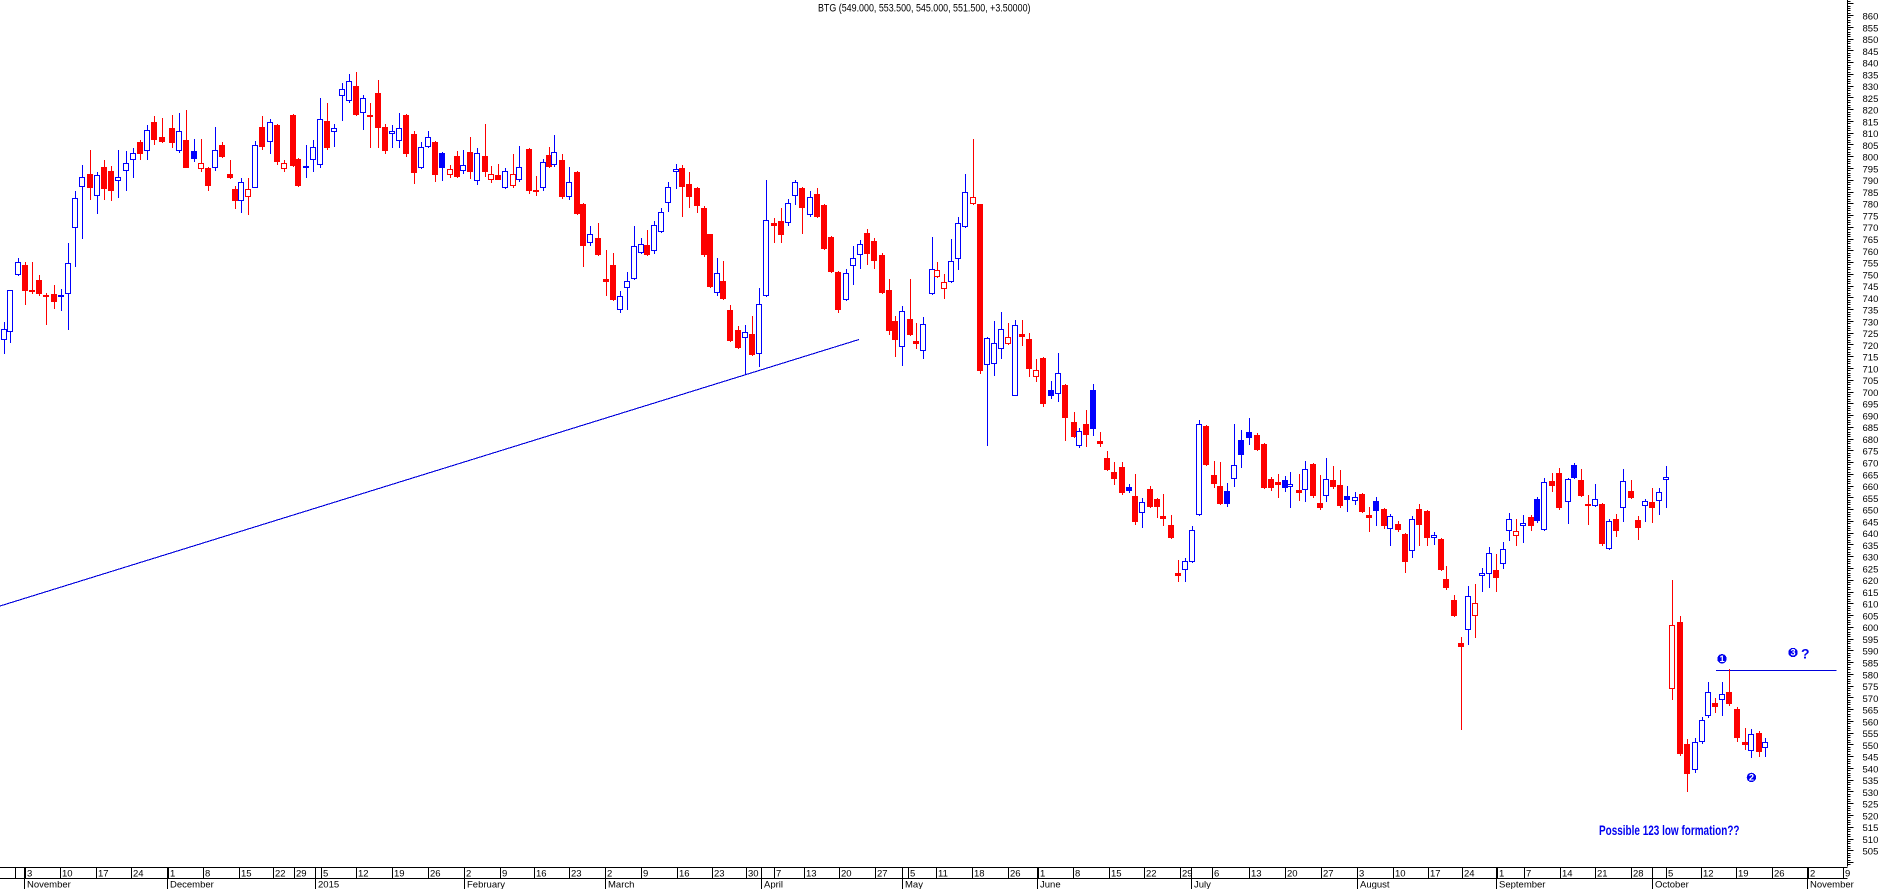  I want to click on svg-text: 640, so click(1871, 534).